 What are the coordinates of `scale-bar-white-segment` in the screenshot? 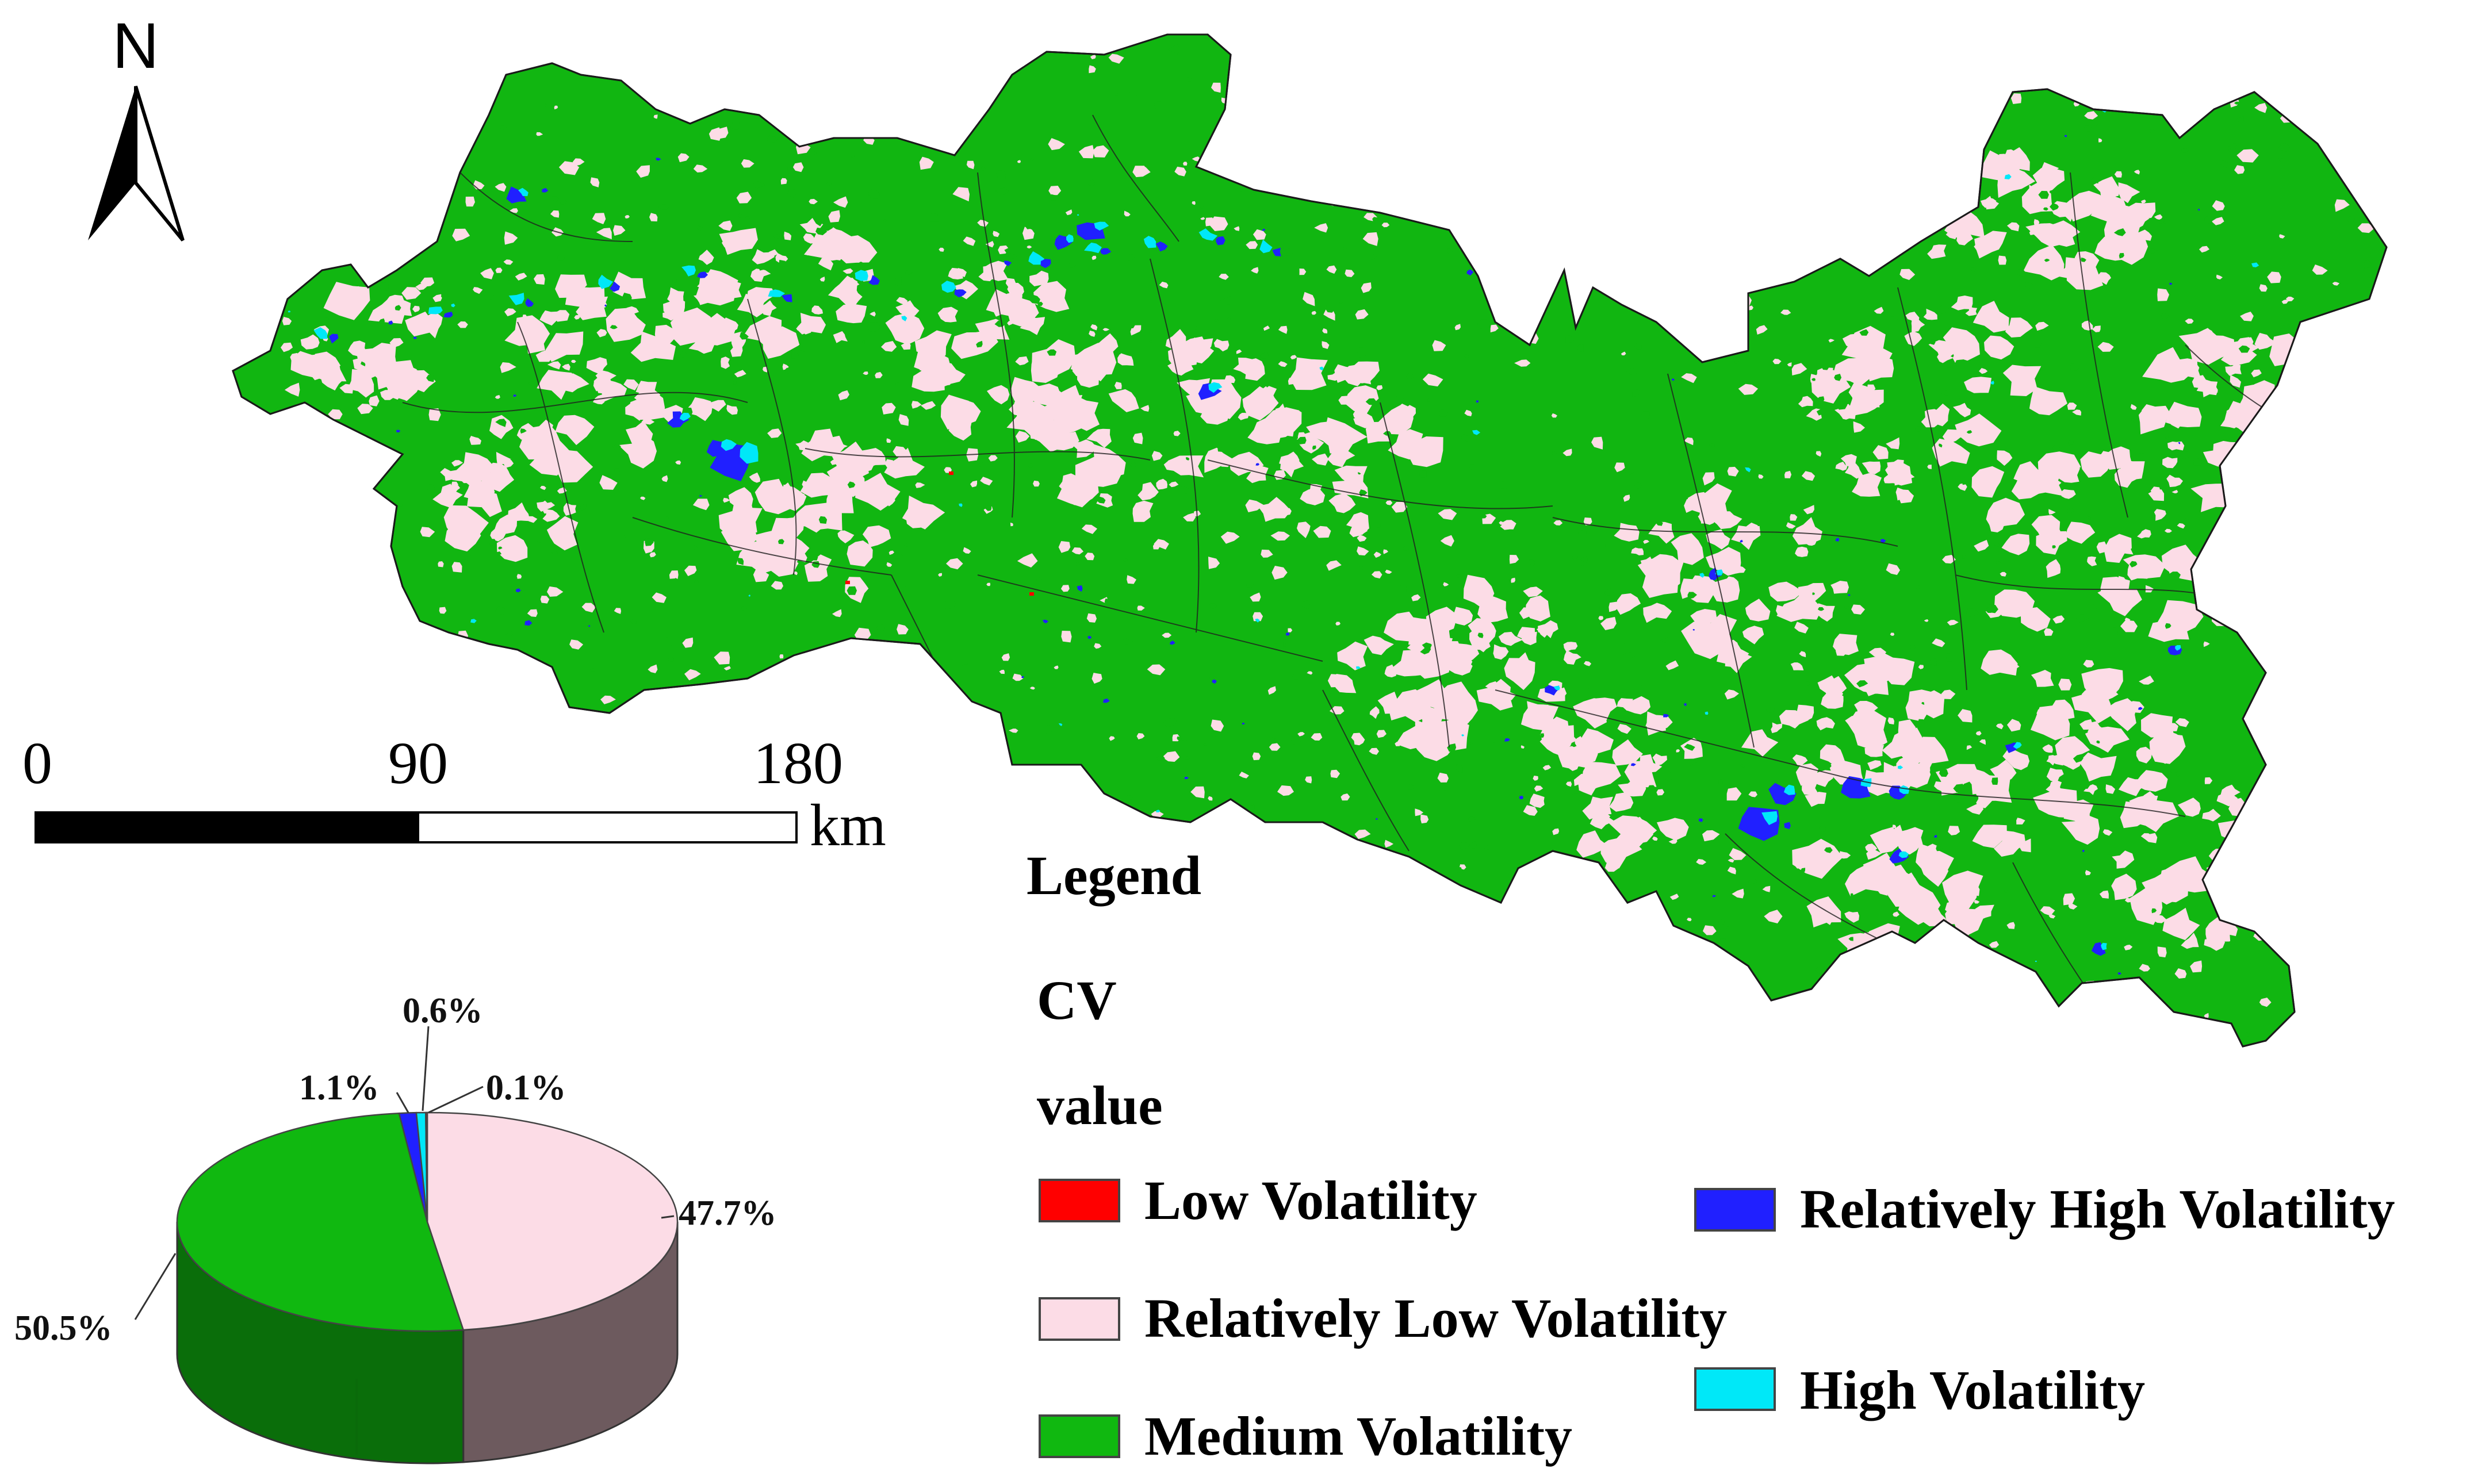 It's located at (607, 827).